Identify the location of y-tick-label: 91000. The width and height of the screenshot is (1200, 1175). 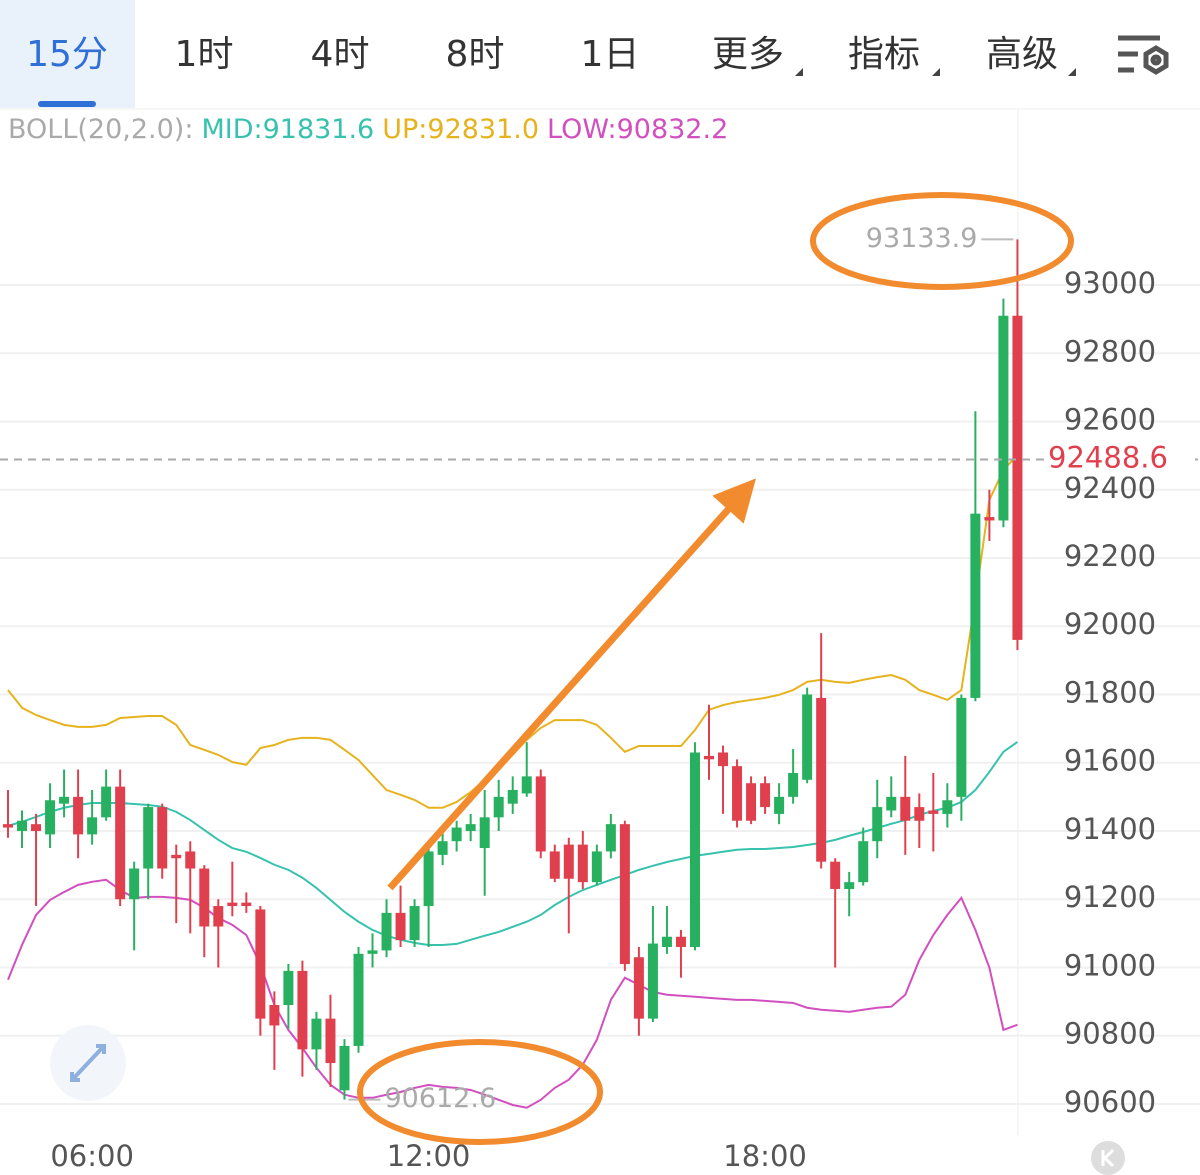
(1110, 965).